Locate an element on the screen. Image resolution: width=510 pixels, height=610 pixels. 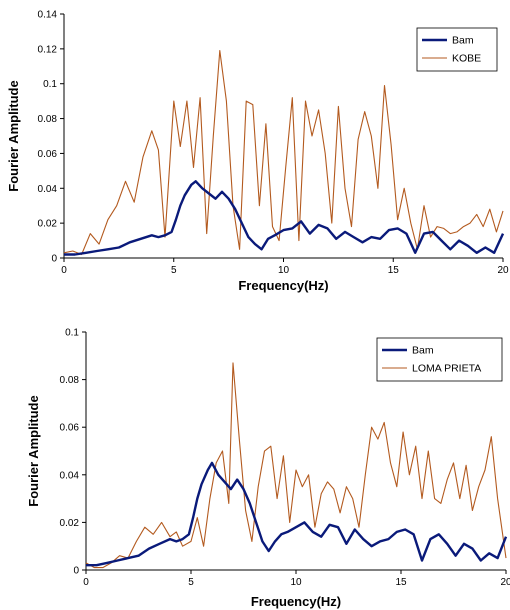
legend-entry: LOMA PRIETA is located at coordinates (446, 369).